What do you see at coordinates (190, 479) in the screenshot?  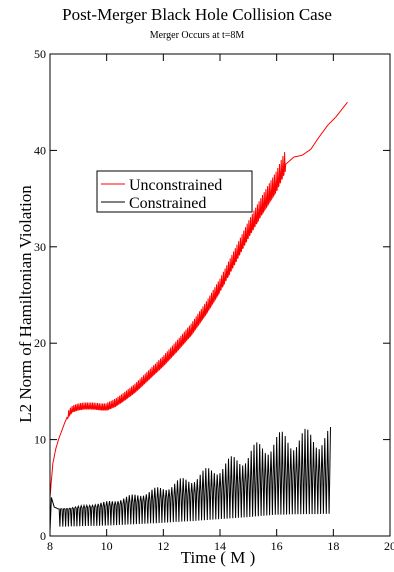 I see `series-line-constrained` at bounding box center [190, 479].